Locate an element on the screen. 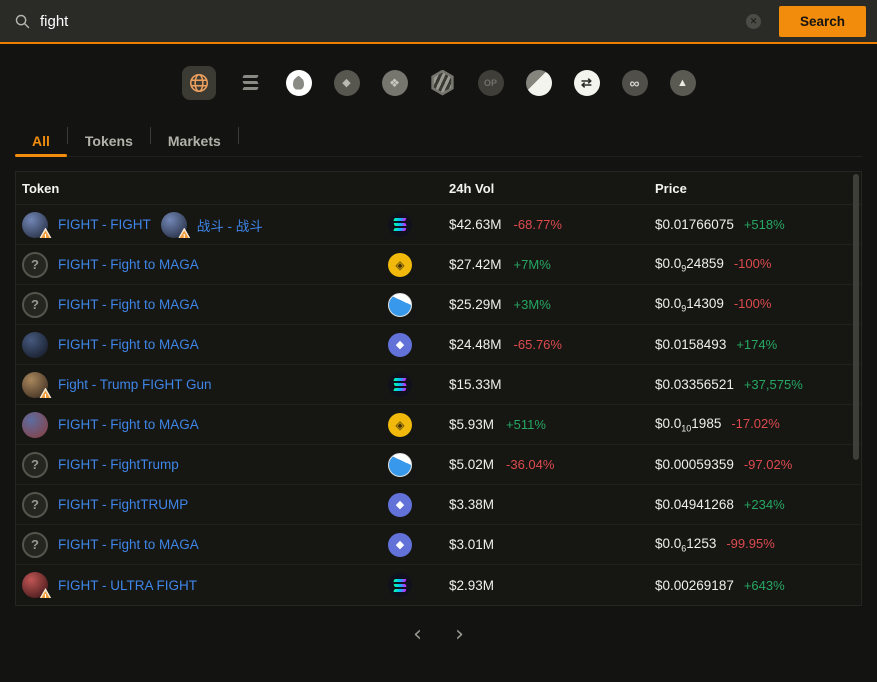 Image resolution: width=877 pixels, height=682 pixels. token-name-link: Fight - Trump FIGHT Gun is located at coordinates (135, 384).